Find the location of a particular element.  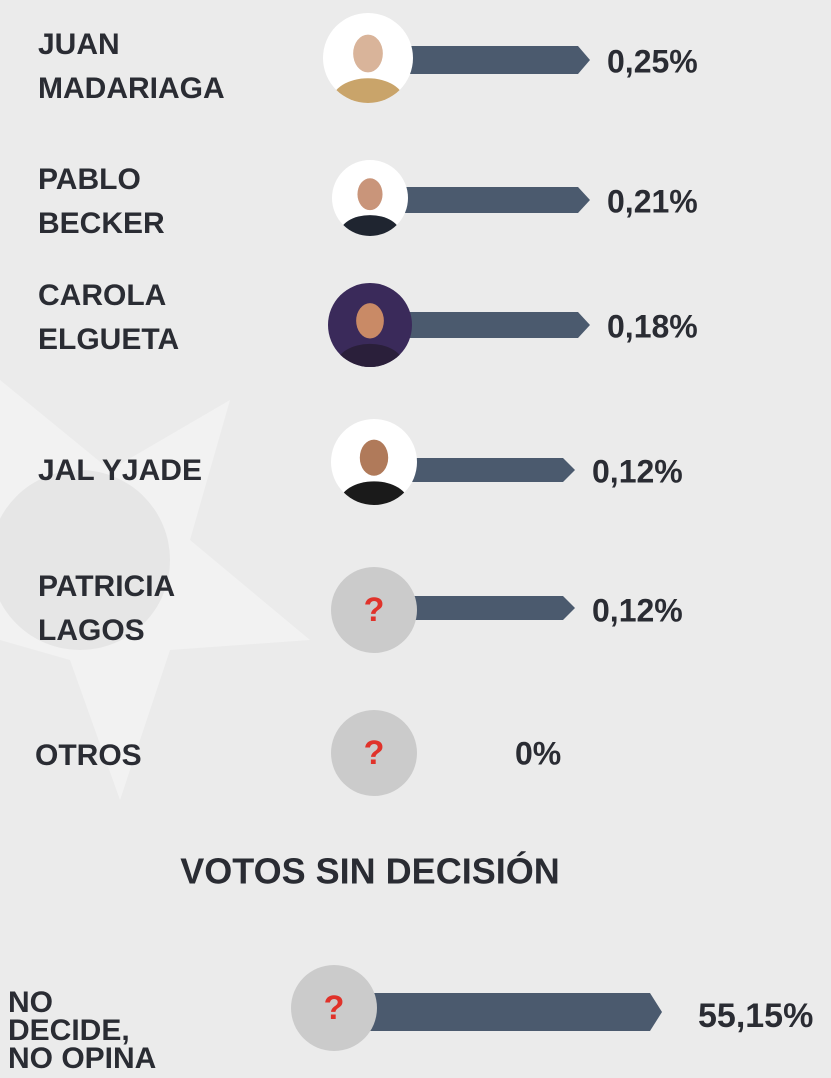

percentage: 0,25% is located at coordinates (652, 61).